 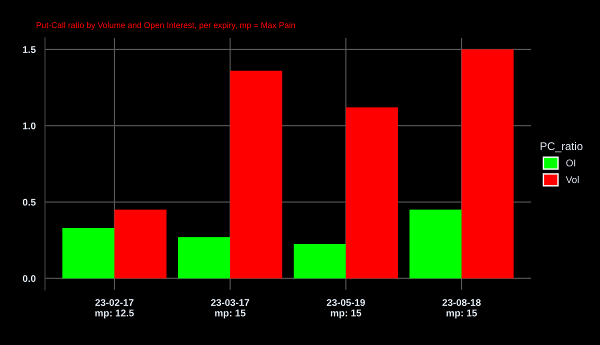 What do you see at coordinates (29, 126) in the screenshot?
I see `y-tick-label: 1.0` at bounding box center [29, 126].